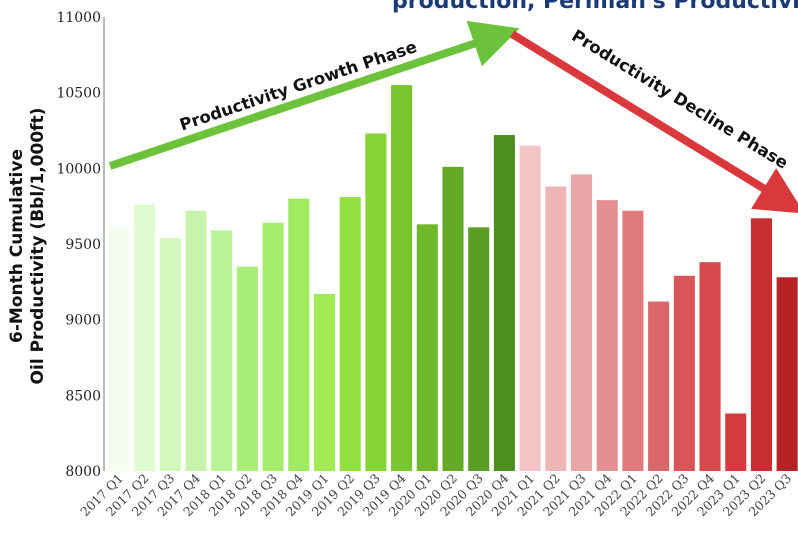 This screenshot has height=534, width=798. What do you see at coordinates (736, 442) in the screenshot?
I see `bar-2023-q1` at bounding box center [736, 442].